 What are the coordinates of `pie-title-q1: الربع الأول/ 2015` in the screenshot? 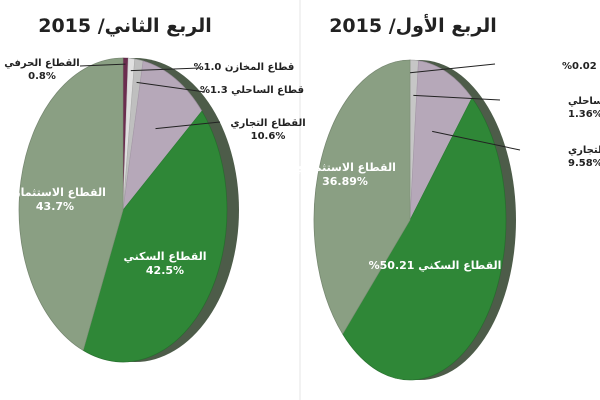 It's located at (413, 25).